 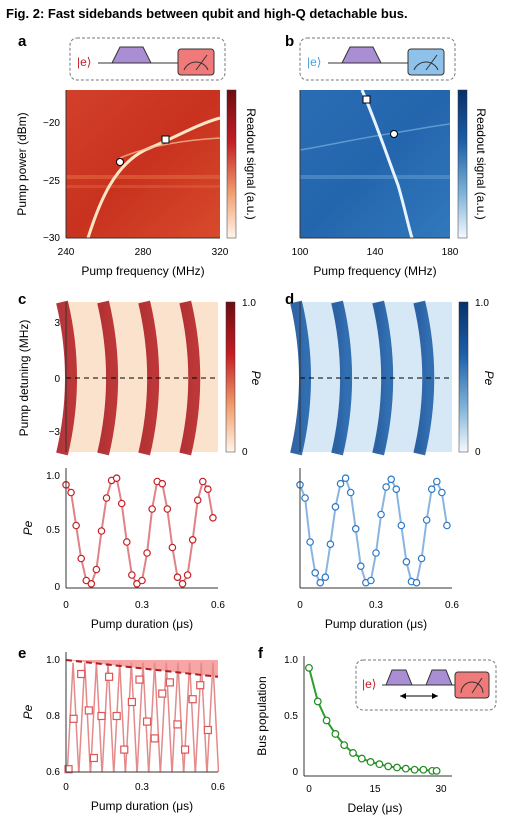 What do you see at coordinates (53, 660) in the screenshot?
I see `e-ytick-0: 1.0` at bounding box center [53, 660].